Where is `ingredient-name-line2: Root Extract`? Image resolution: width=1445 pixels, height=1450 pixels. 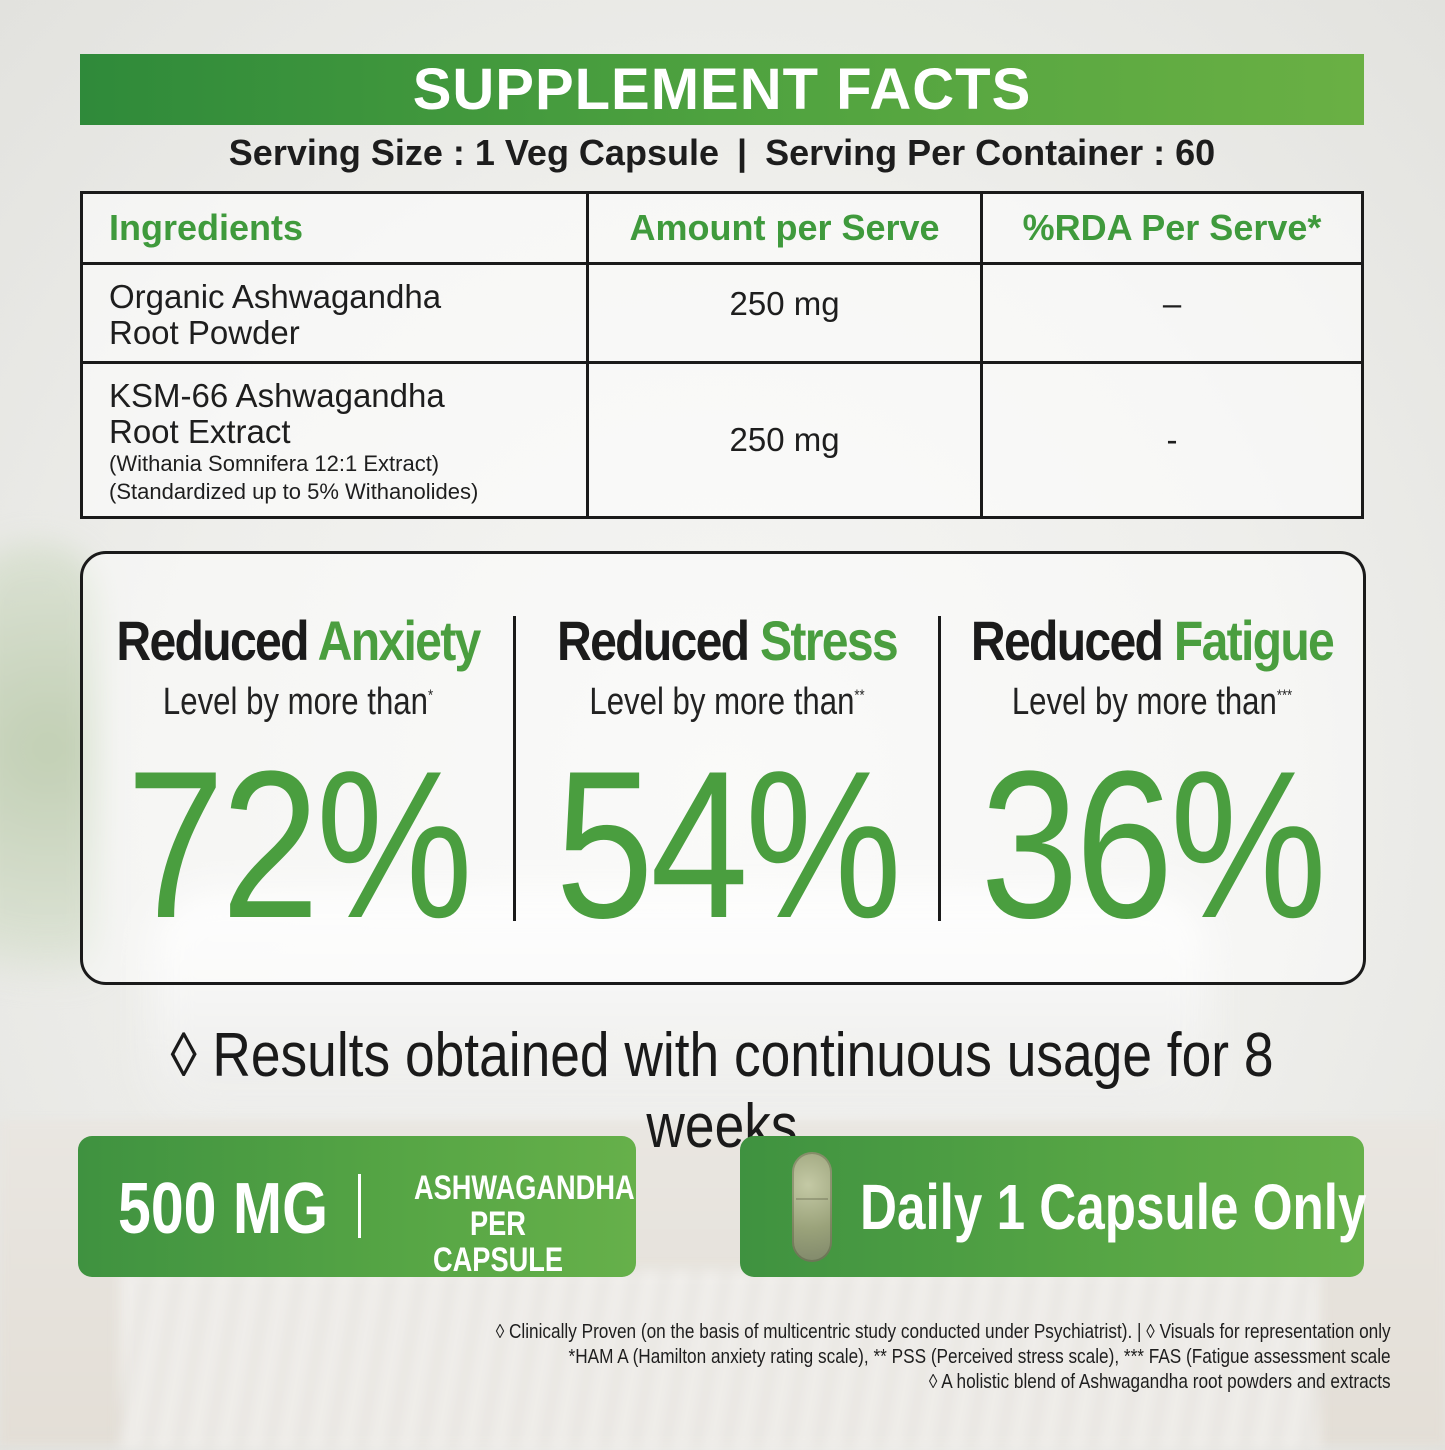
ingredient-name-line2: Root Extract is located at coordinates (200, 431).